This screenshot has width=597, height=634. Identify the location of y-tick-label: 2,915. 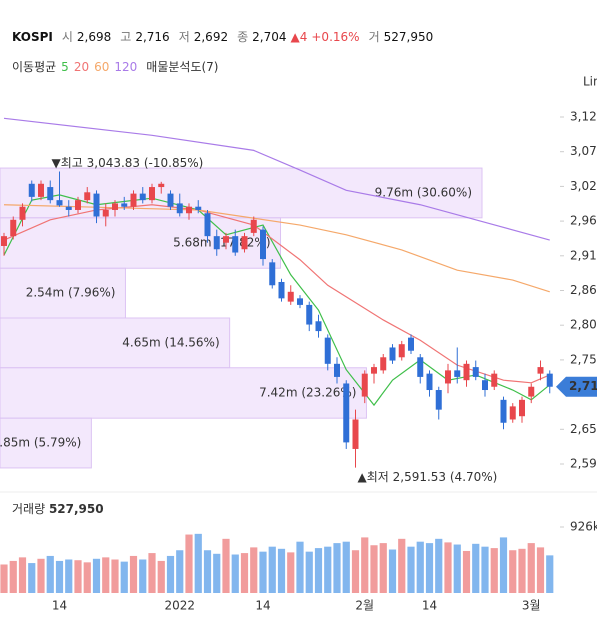
(583, 255).